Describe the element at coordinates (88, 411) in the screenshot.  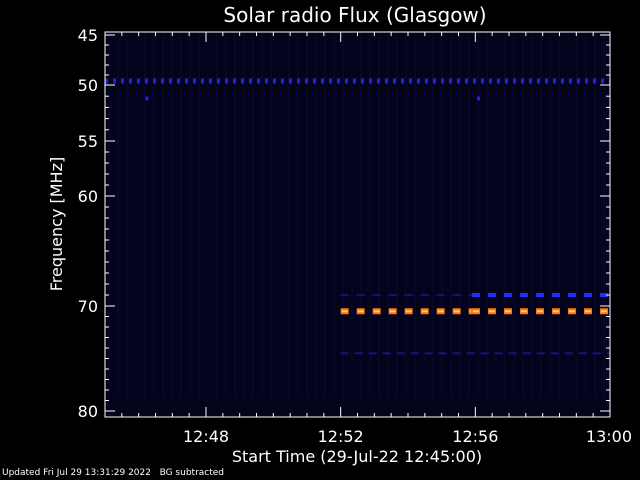
I see `y-tick-label: 80` at that location.